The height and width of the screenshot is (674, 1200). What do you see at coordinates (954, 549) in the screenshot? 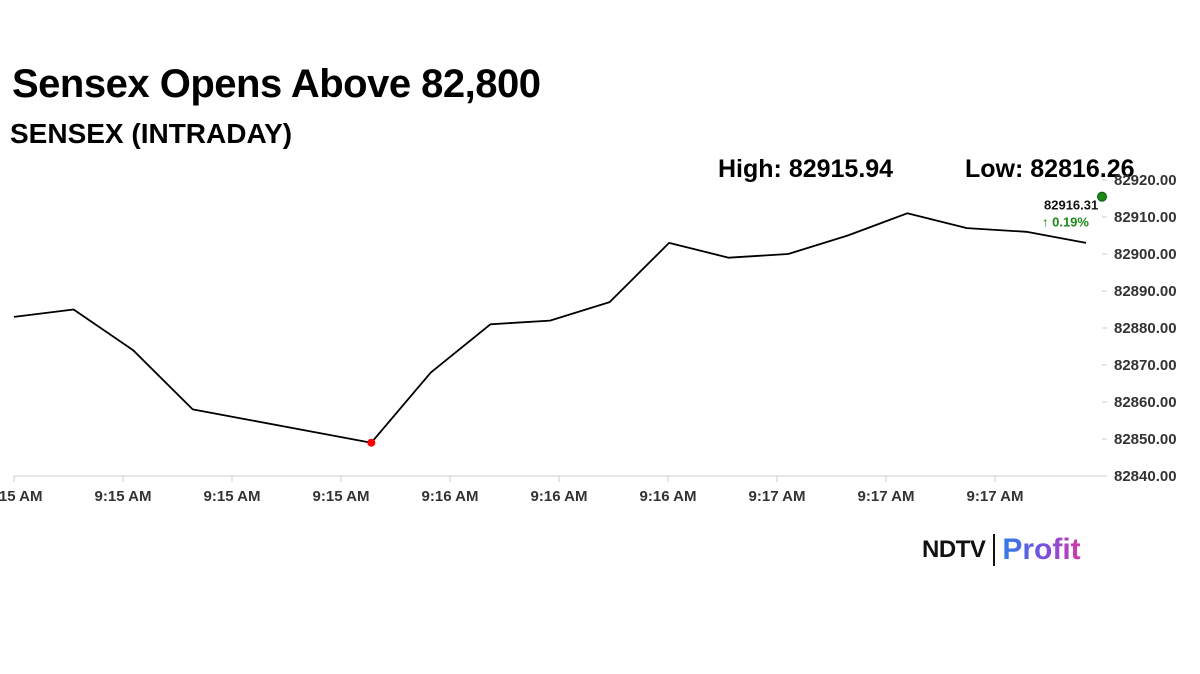
I see `ndtv-wordmark: NDTV` at bounding box center [954, 549].